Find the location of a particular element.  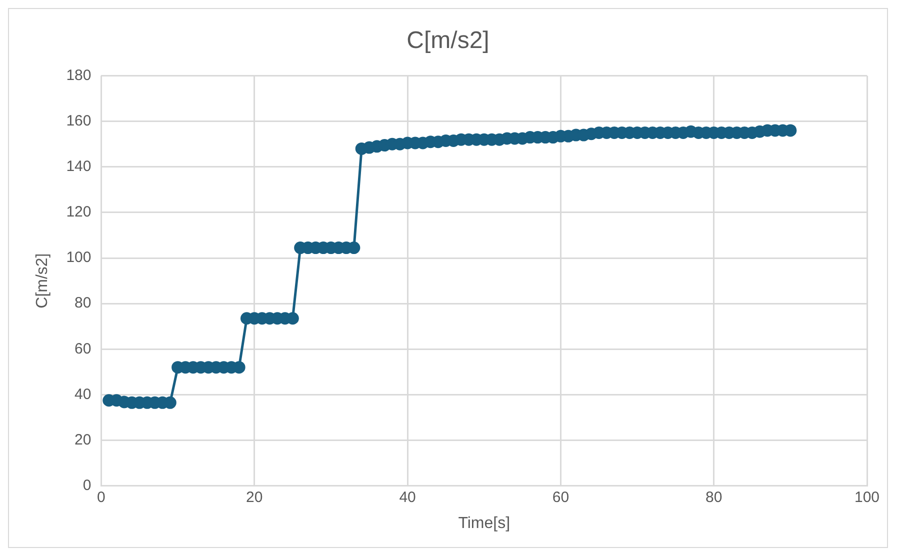

x-tick-label: 60 is located at coordinates (561, 497).